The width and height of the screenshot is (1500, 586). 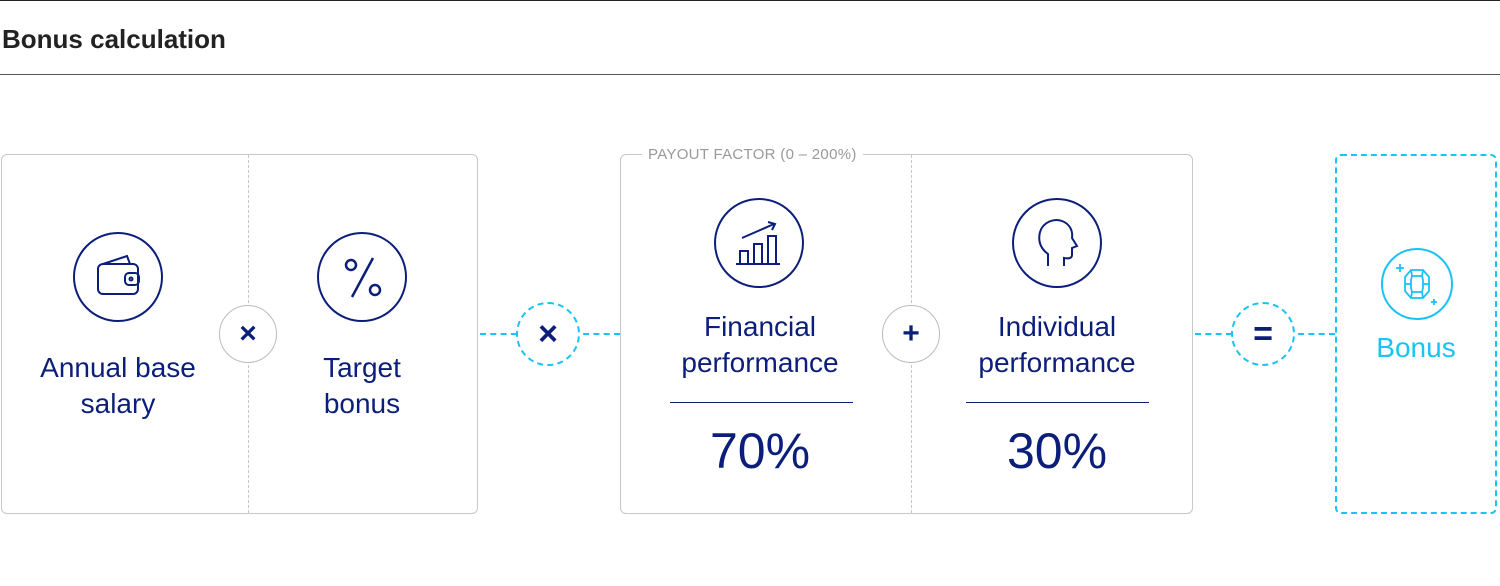 What do you see at coordinates (118, 367) in the screenshot?
I see `label-line: Annual base` at bounding box center [118, 367].